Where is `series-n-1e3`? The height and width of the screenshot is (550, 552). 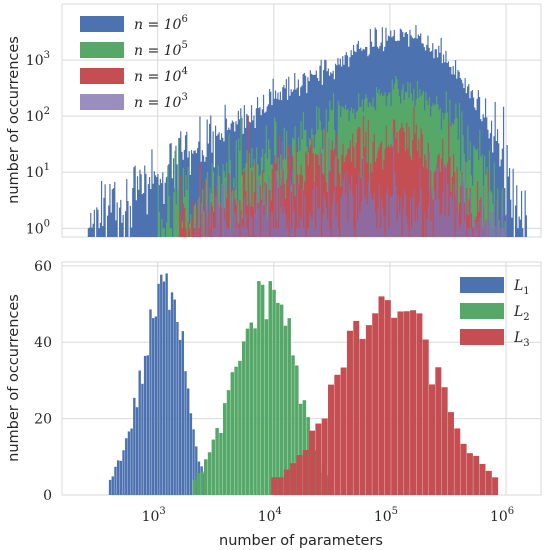
series-n-1e3 is located at coordinates (351, 187).